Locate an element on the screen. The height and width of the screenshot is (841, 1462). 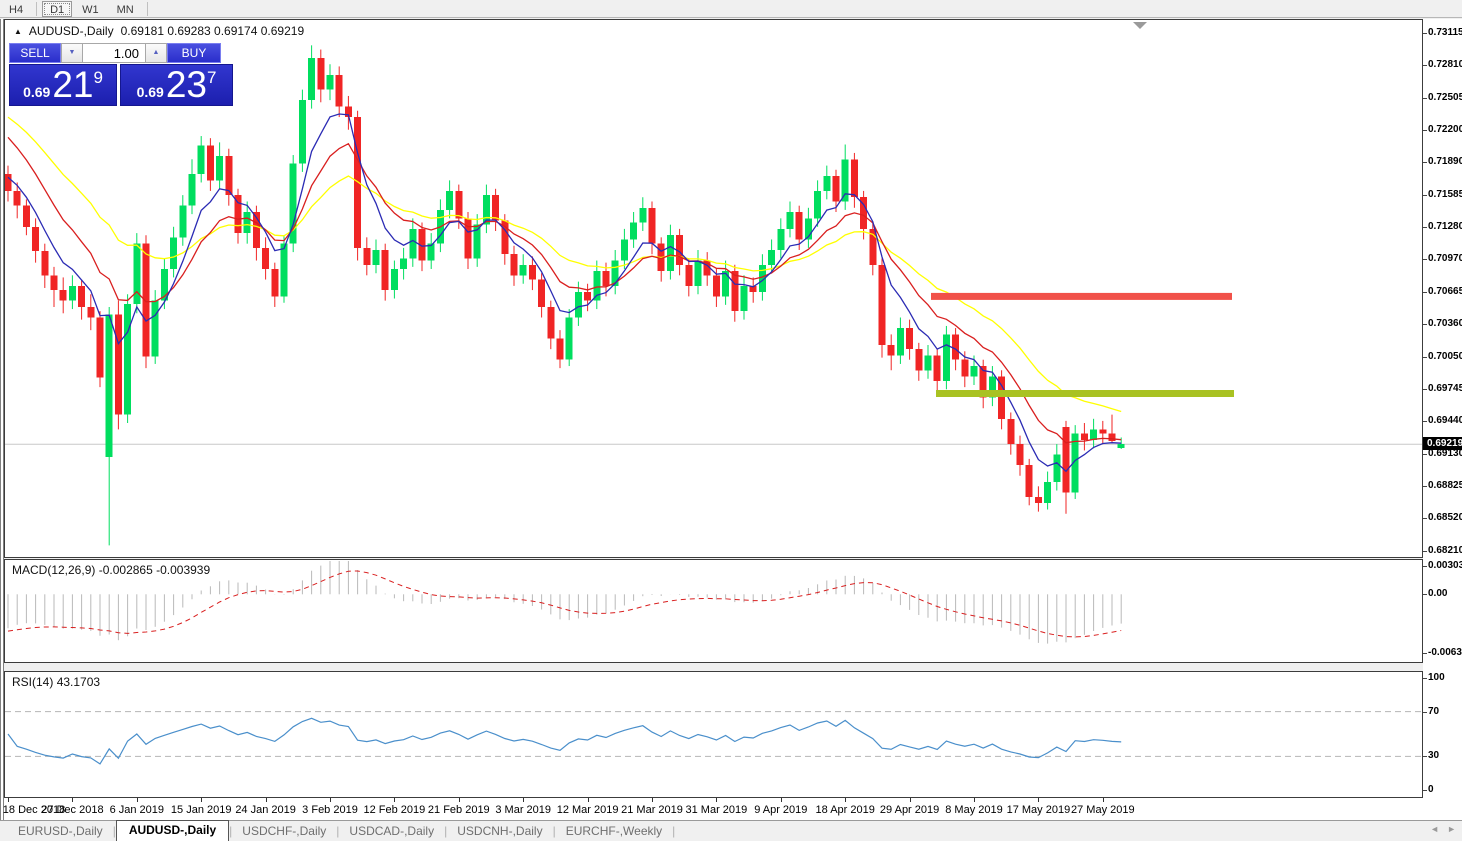
price-axis-label: 0.71280 is located at coordinates (1445, 226).